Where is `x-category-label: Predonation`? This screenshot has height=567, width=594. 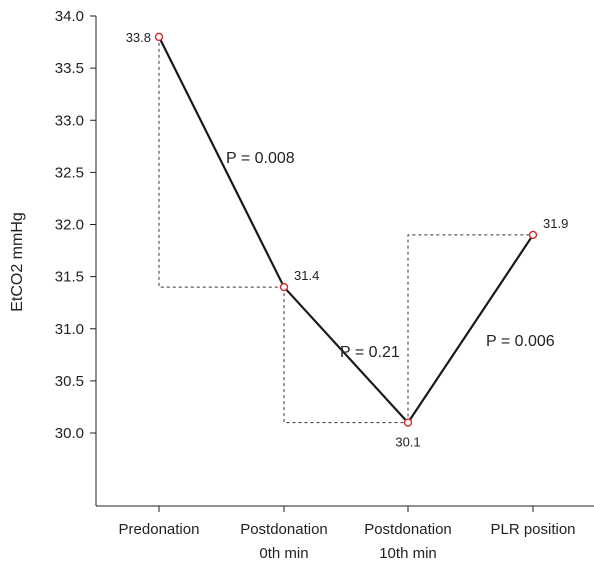
x-category-label: Predonation is located at coordinates (159, 529).